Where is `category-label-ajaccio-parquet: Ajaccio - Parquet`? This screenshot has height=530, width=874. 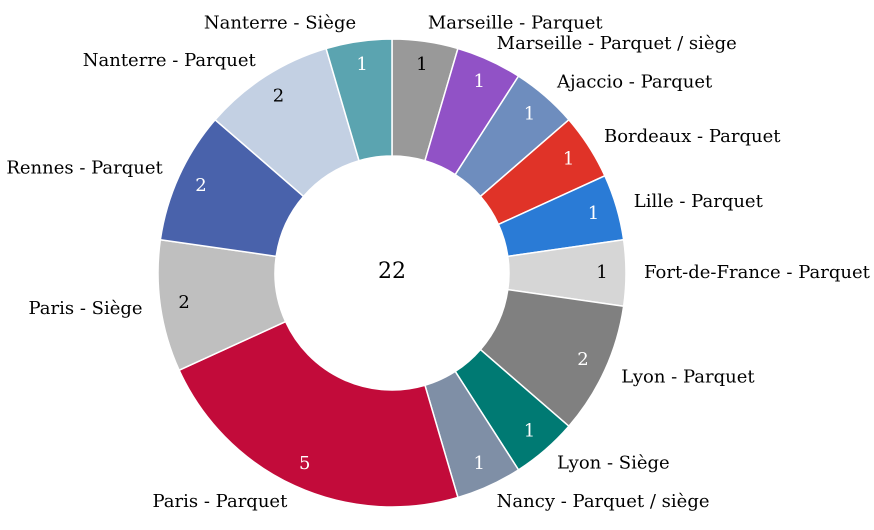 category-label-ajaccio-parquet: Ajaccio - Parquet is located at coordinates (634, 82).